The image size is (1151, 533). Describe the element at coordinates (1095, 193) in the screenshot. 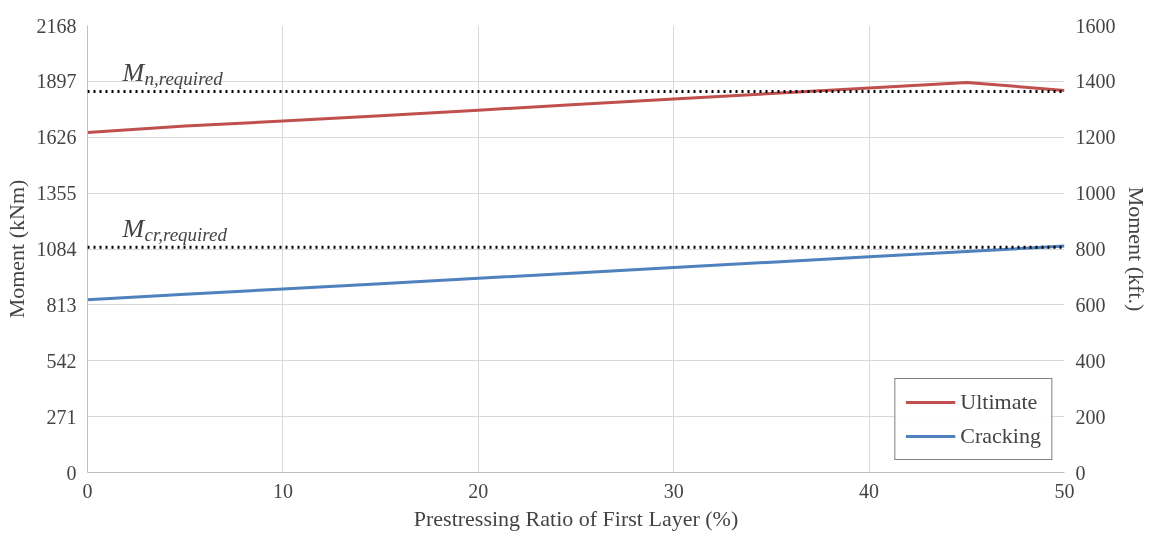

I see `y2-tick-label: 1000` at that location.